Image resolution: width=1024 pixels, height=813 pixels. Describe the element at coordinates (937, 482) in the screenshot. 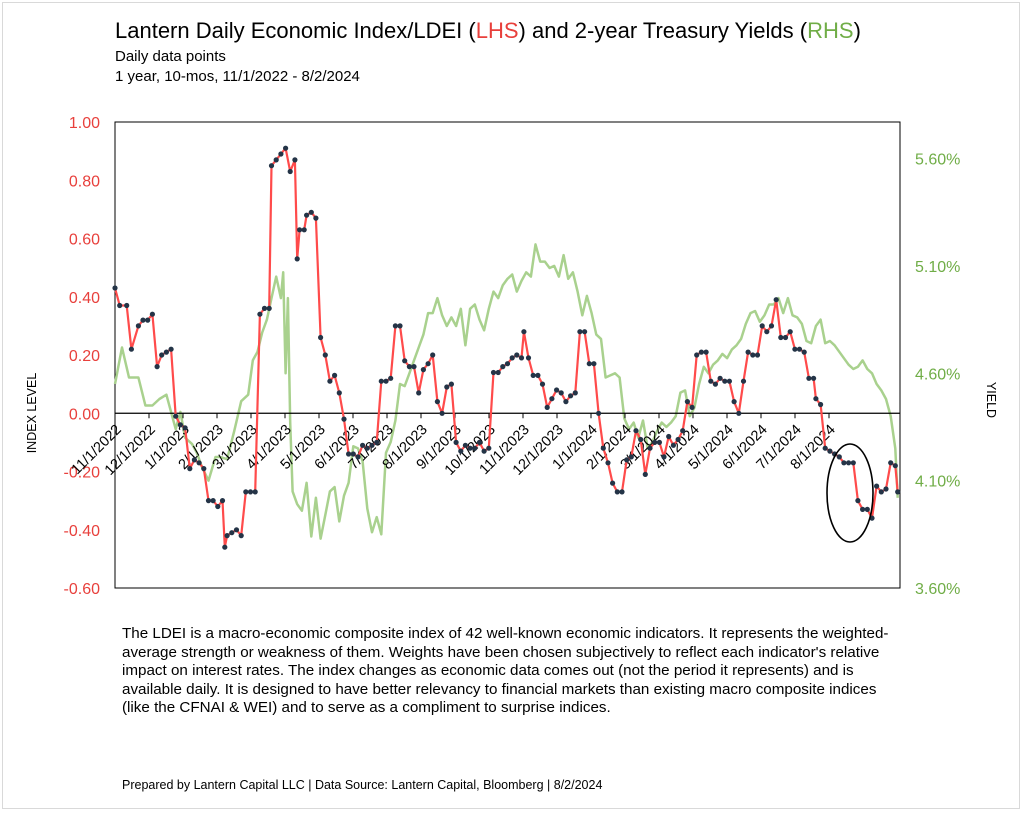

I see `y-tick-label-right: 4.10%` at that location.